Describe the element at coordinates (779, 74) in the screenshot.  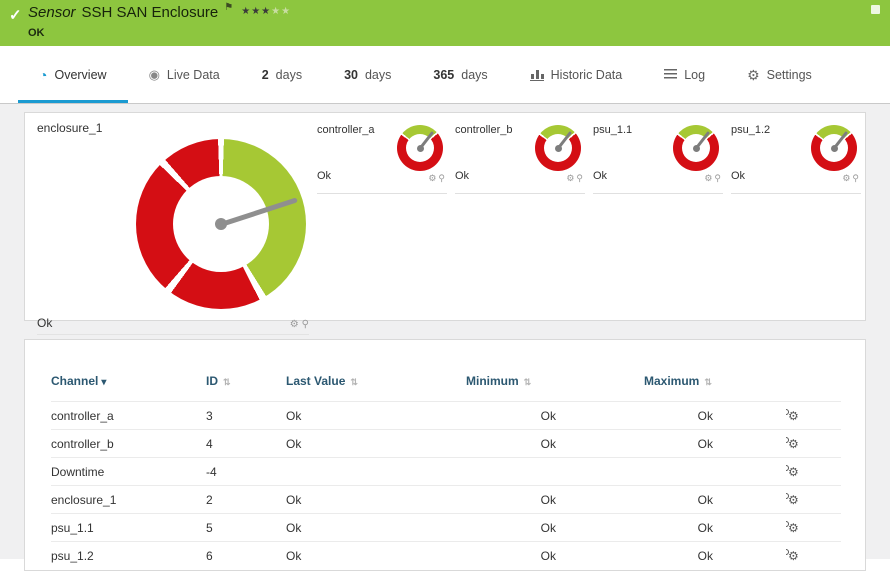
I see `tab-settings: ⚙ Settings` at that location.